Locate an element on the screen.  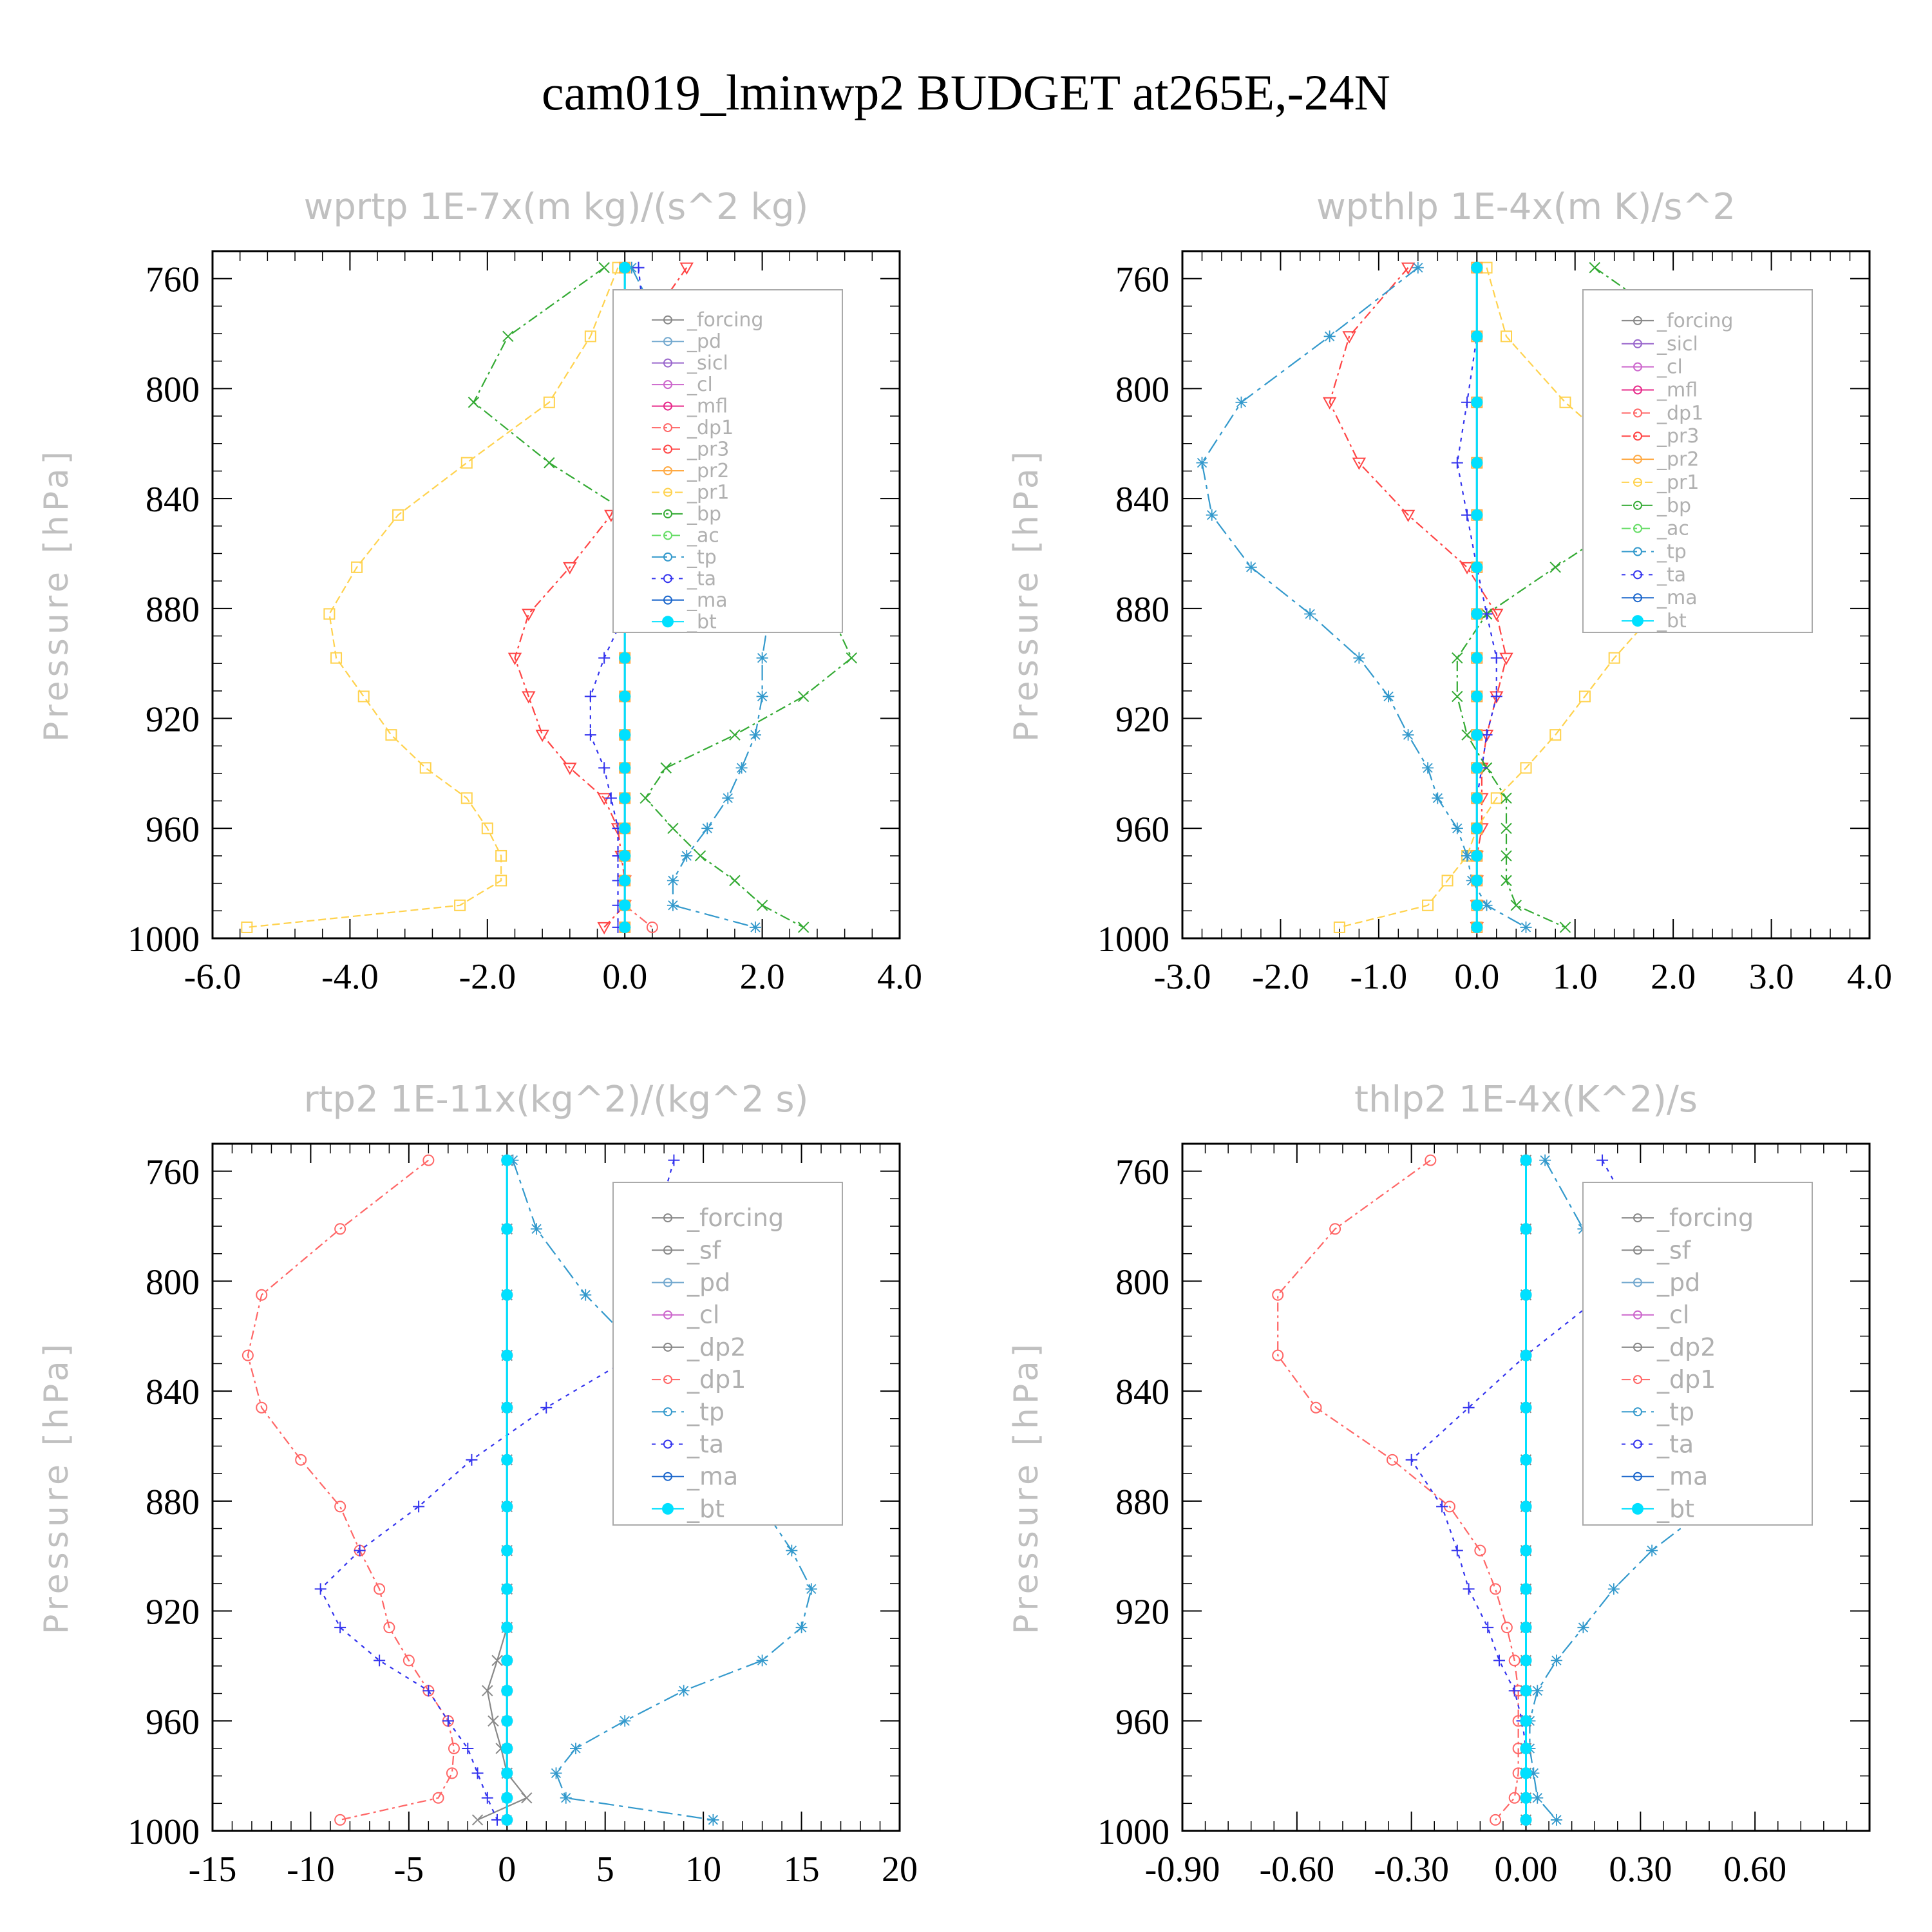
legend-item-forcing: _forcing is located at coordinates (718, 1218).